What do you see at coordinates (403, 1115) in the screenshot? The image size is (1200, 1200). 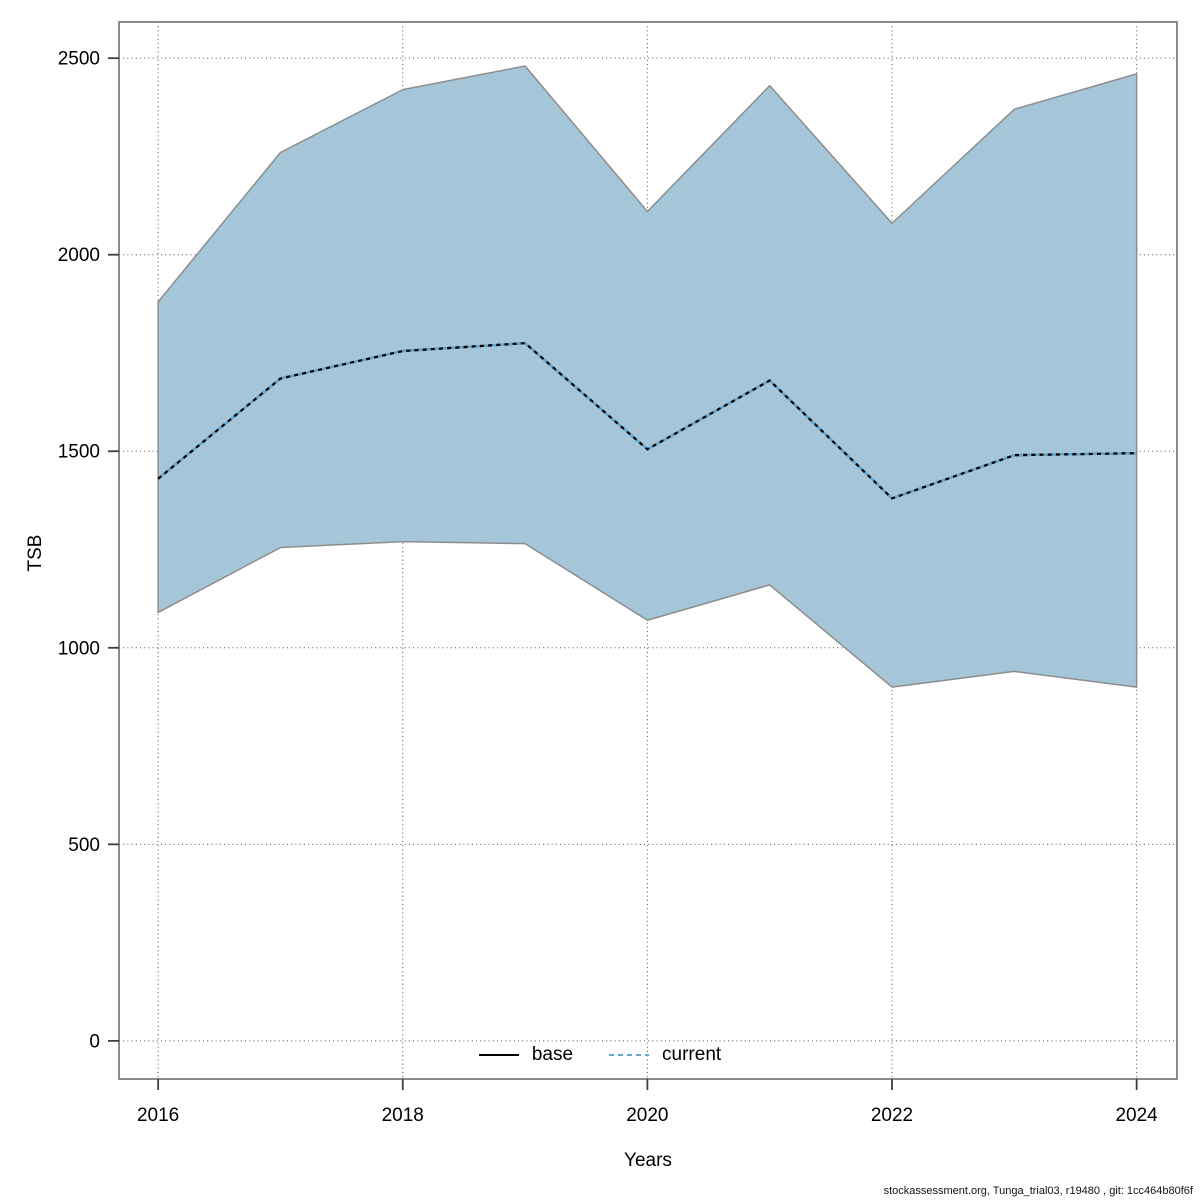 I see `svg-text: 2018` at bounding box center [403, 1115].